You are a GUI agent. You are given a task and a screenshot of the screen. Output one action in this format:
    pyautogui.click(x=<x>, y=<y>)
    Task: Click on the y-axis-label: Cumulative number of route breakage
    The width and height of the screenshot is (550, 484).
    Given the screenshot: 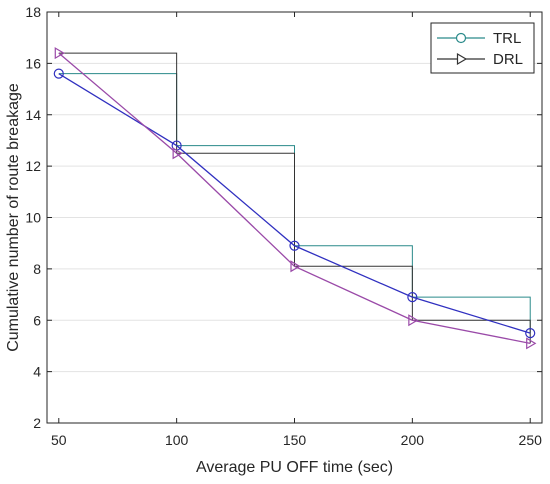 What is the action you would take?
    pyautogui.click(x=13, y=217)
    